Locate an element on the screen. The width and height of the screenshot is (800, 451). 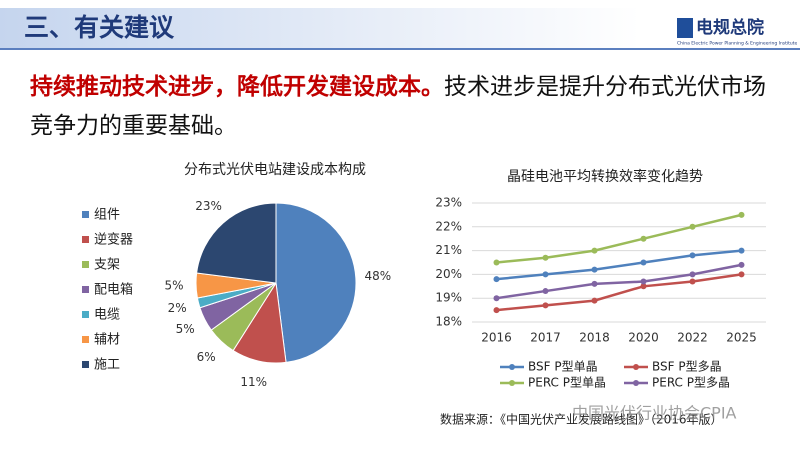
y-tick-label: 22% is located at coordinates (448, 226).